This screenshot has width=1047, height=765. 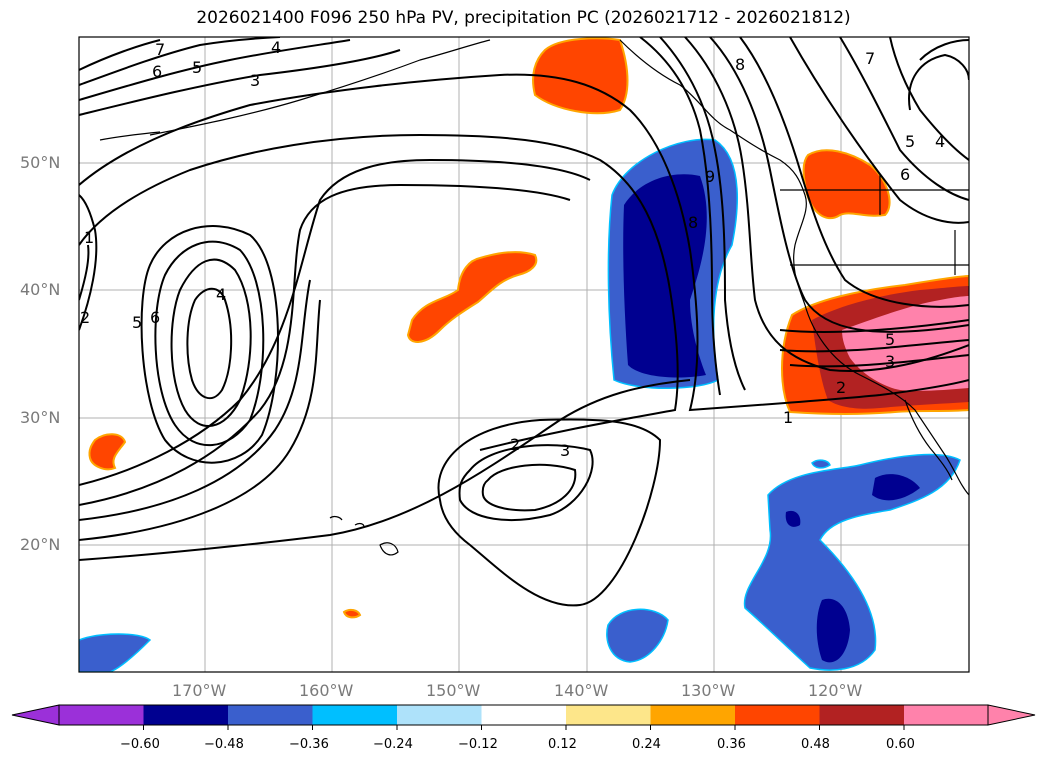 I want to click on colorbar-extend-low, so click(x=35, y=715).